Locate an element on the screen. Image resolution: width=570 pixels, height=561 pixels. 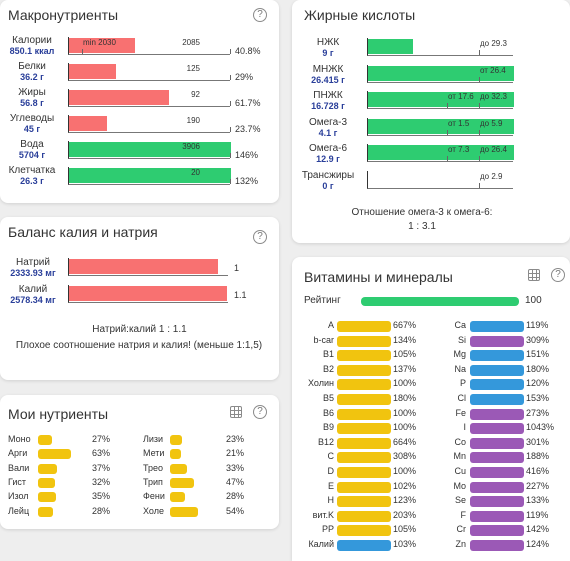
macro-label: Белки 36.2 г is located at coordinates (32, 72).